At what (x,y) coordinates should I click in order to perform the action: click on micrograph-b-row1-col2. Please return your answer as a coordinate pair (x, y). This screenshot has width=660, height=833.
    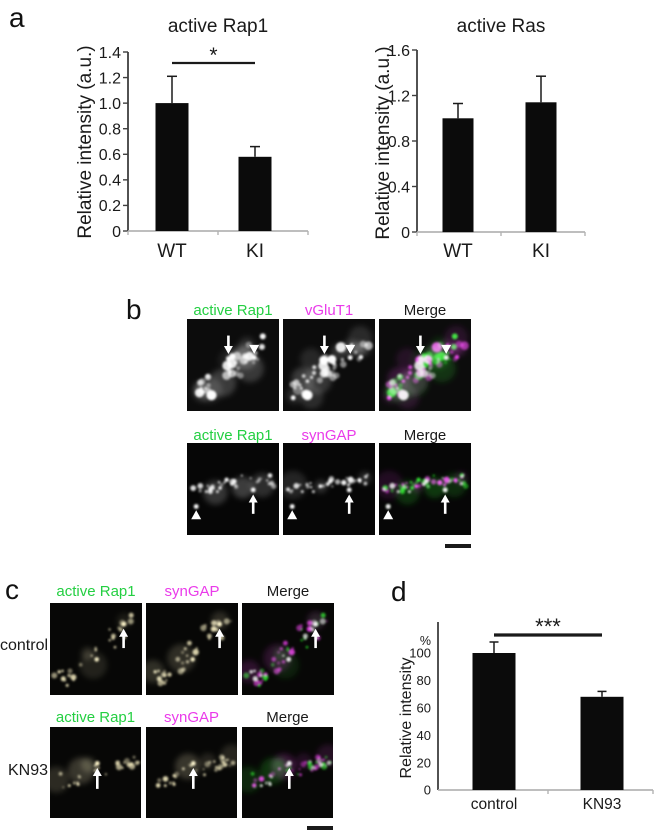
    Looking at the image, I should click on (329, 365).